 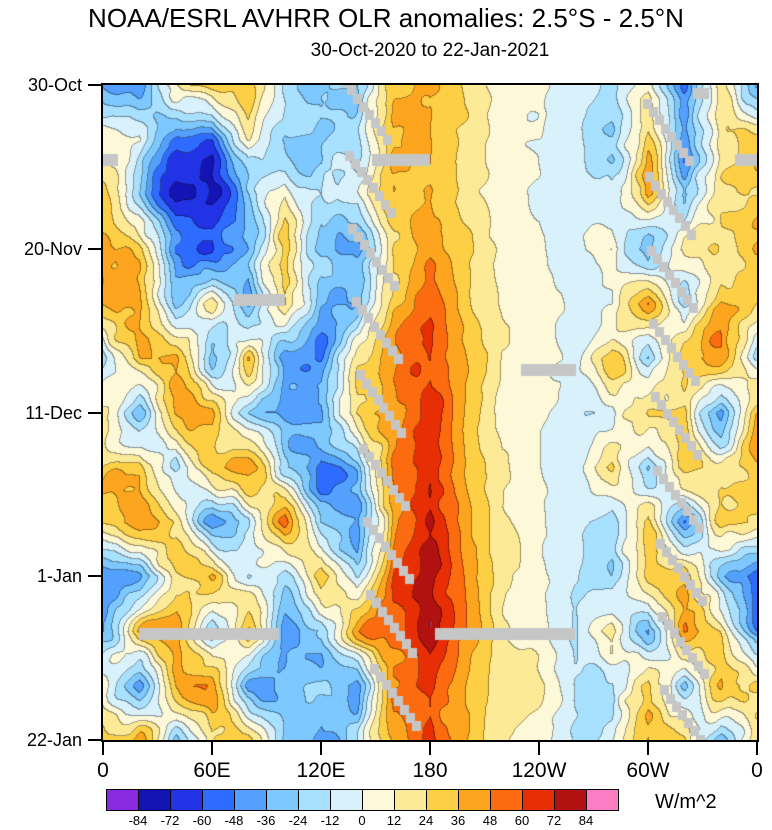 What do you see at coordinates (362, 820) in the screenshot?
I see `colorbar-tick-label: 0` at bounding box center [362, 820].